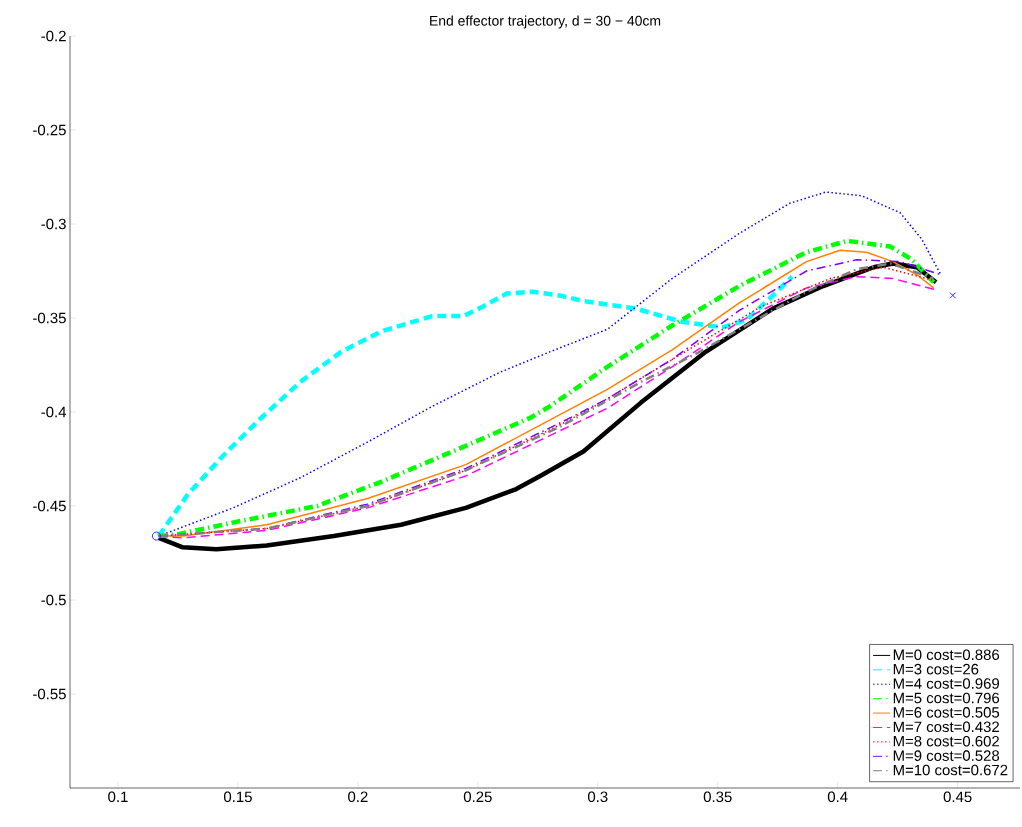 The height and width of the screenshot is (827, 1022). Describe the element at coordinates (597, 797) in the screenshot. I see `x-tick-label: 0.3` at that location.